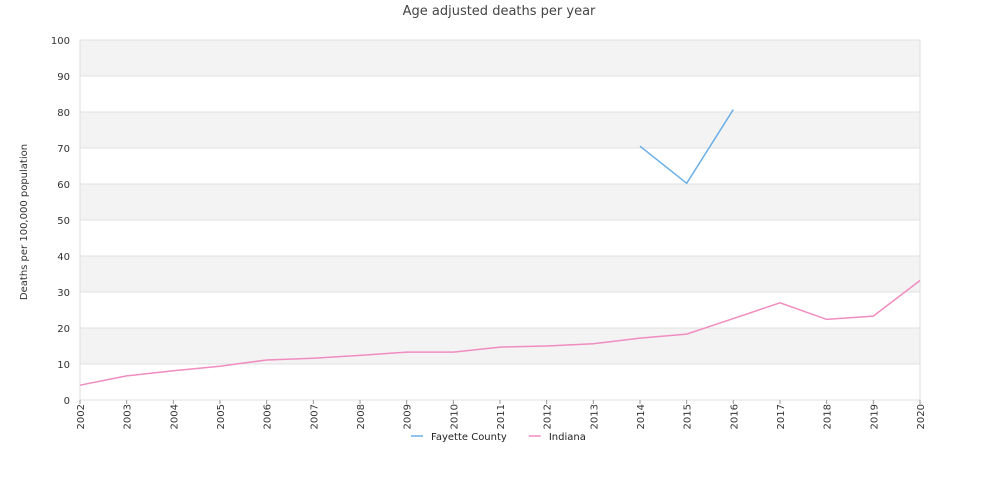 Image resolution: width=1000 pixels, height=500 pixels. What do you see at coordinates (921, 416) in the screenshot?
I see `x-tick-label: 2020` at bounding box center [921, 416].